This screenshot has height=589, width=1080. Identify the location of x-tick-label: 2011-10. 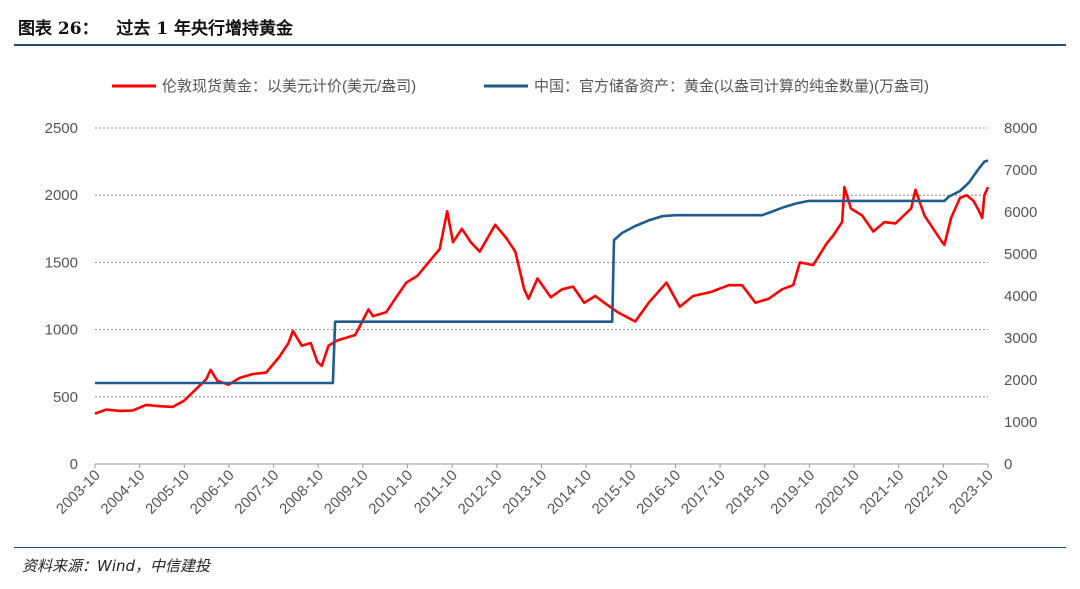
(436, 492).